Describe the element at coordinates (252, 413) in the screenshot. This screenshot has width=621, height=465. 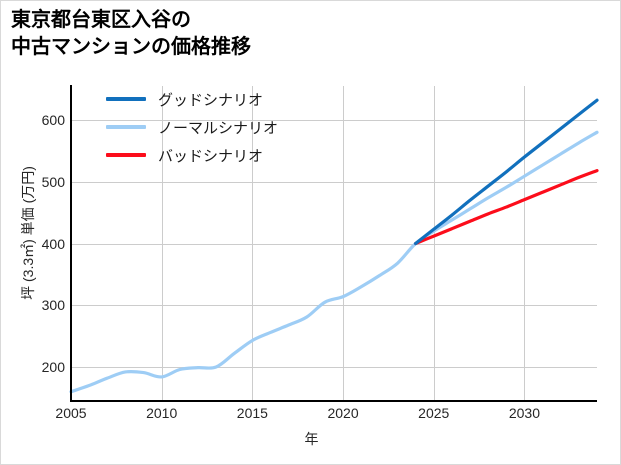
I see `x-tick-label: 2015` at that location.